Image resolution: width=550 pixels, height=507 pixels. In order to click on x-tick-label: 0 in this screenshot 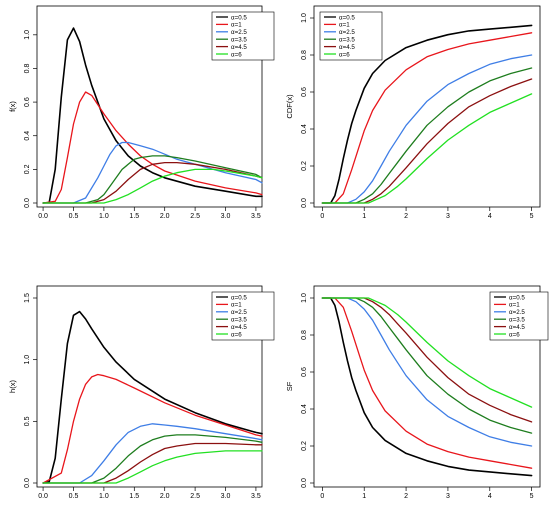, I will do `click(322, 216)`.